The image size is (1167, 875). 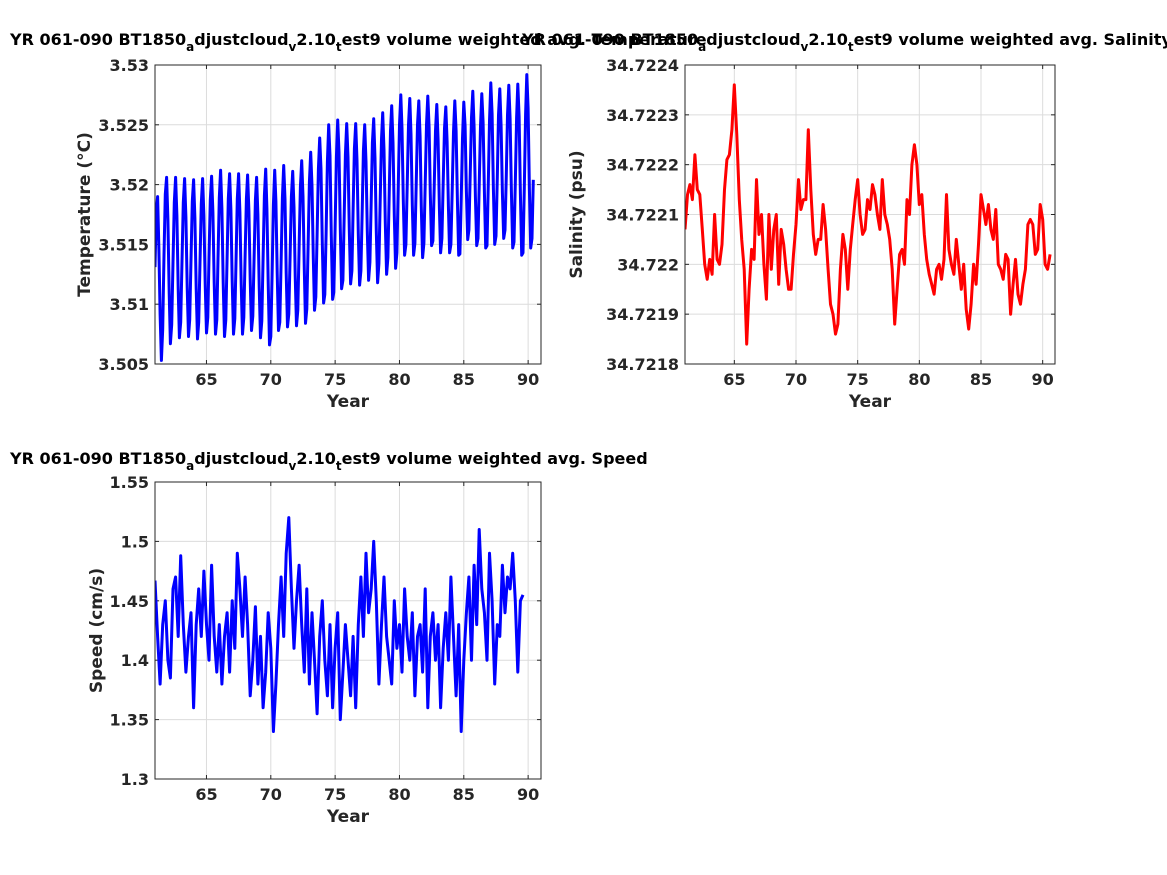 What do you see at coordinates (135, 660) in the screenshot?
I see `y-tick-label: 1.4` at bounding box center [135, 660].